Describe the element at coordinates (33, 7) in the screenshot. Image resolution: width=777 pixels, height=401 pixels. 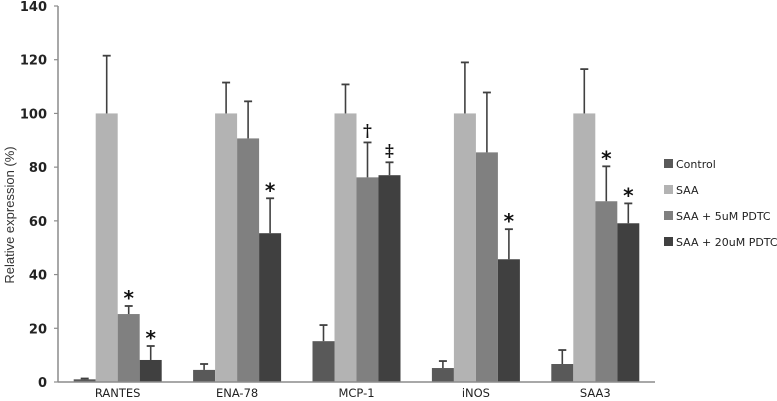
I see `y-tick-label: 140` at that location.